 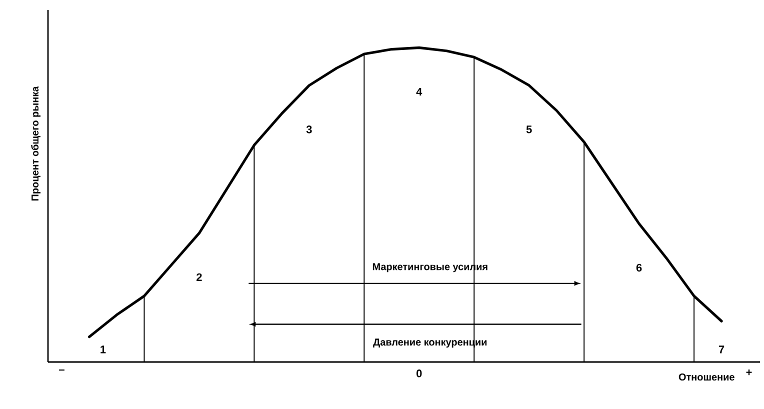 What do you see at coordinates (103, 350) in the screenshot?
I see `annotation: 1` at bounding box center [103, 350].